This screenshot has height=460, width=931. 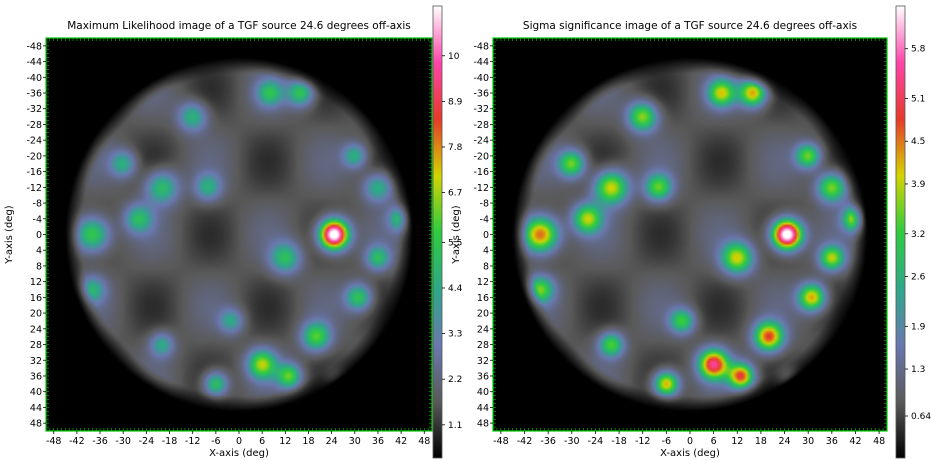 What do you see at coordinates (455, 289) in the screenshot?
I see `colorbar-tick-label: 4.4` at bounding box center [455, 289].